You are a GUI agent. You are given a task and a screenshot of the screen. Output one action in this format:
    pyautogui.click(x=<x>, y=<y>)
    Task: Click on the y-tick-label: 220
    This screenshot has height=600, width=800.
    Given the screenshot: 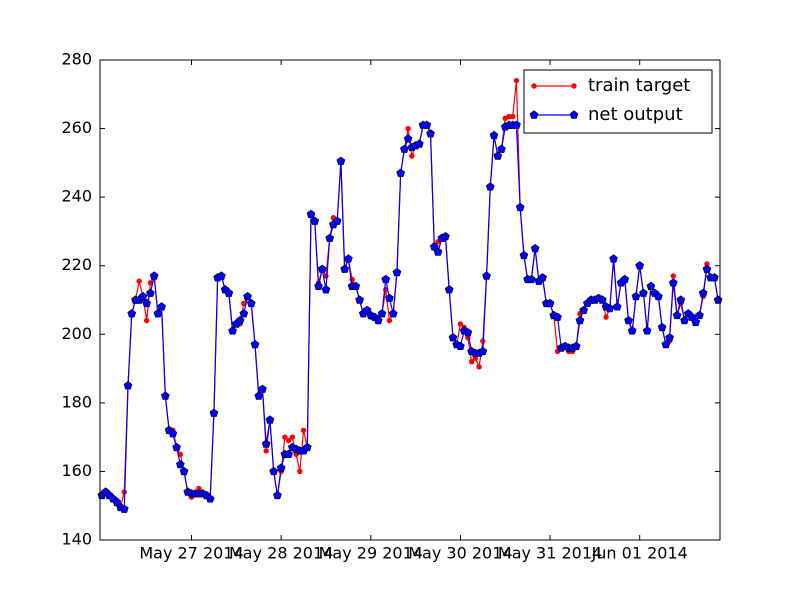 What is the action you would take?
    pyautogui.click(x=76, y=264)
    